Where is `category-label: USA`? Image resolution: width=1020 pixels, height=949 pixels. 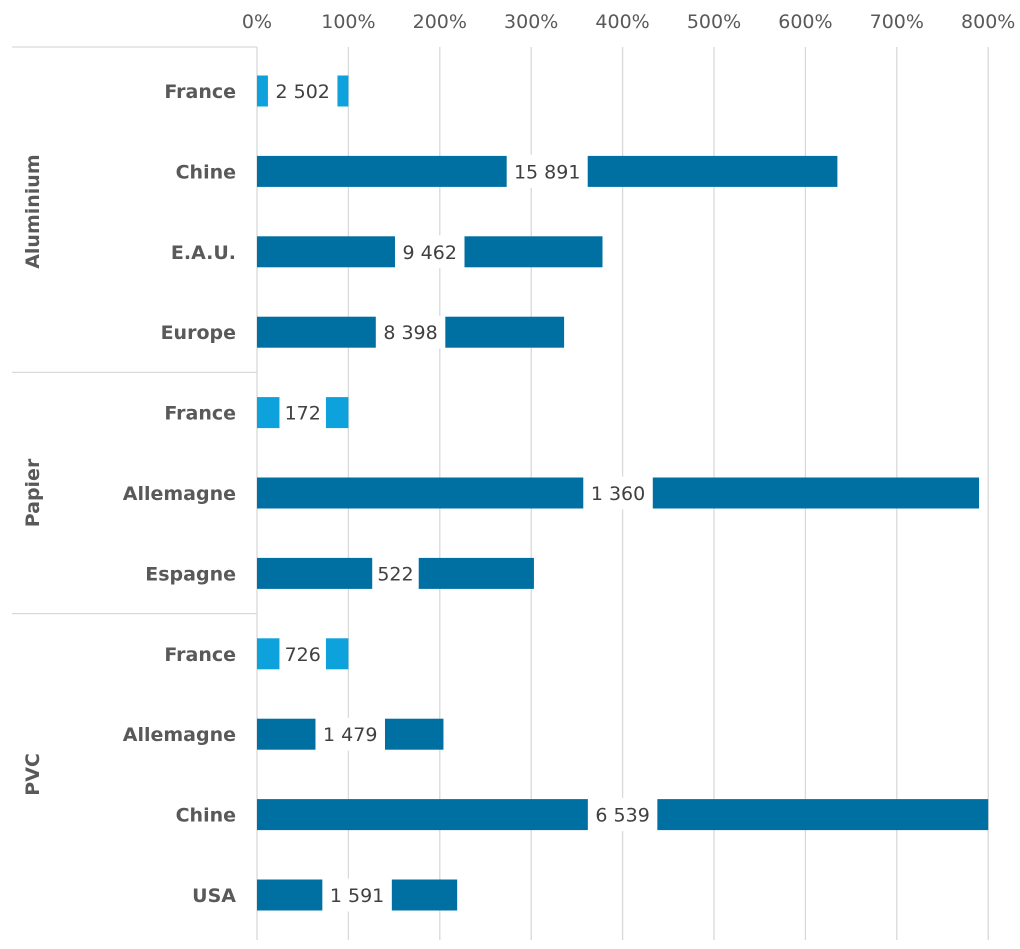 category-label: USA is located at coordinates (214, 896).